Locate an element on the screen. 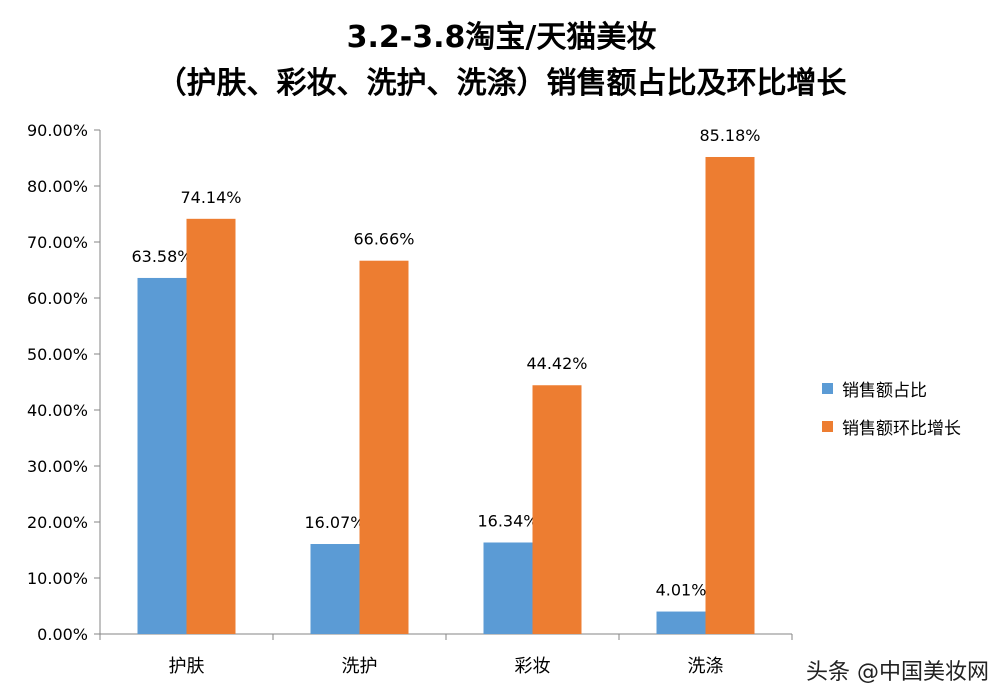  legend-swatch-growth is located at coordinates (827, 426).